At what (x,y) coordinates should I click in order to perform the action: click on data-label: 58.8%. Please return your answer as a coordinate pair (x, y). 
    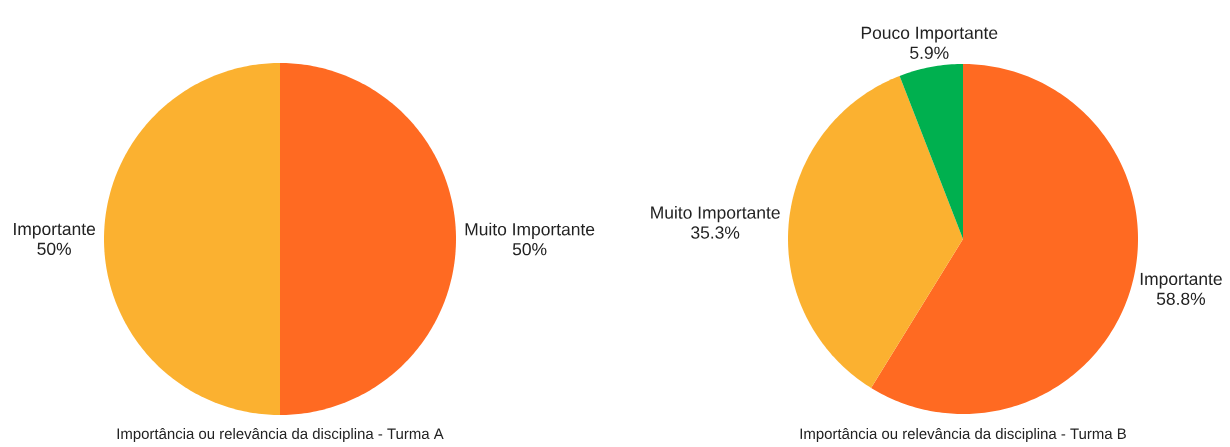
    Looking at the image, I should click on (1181, 298).